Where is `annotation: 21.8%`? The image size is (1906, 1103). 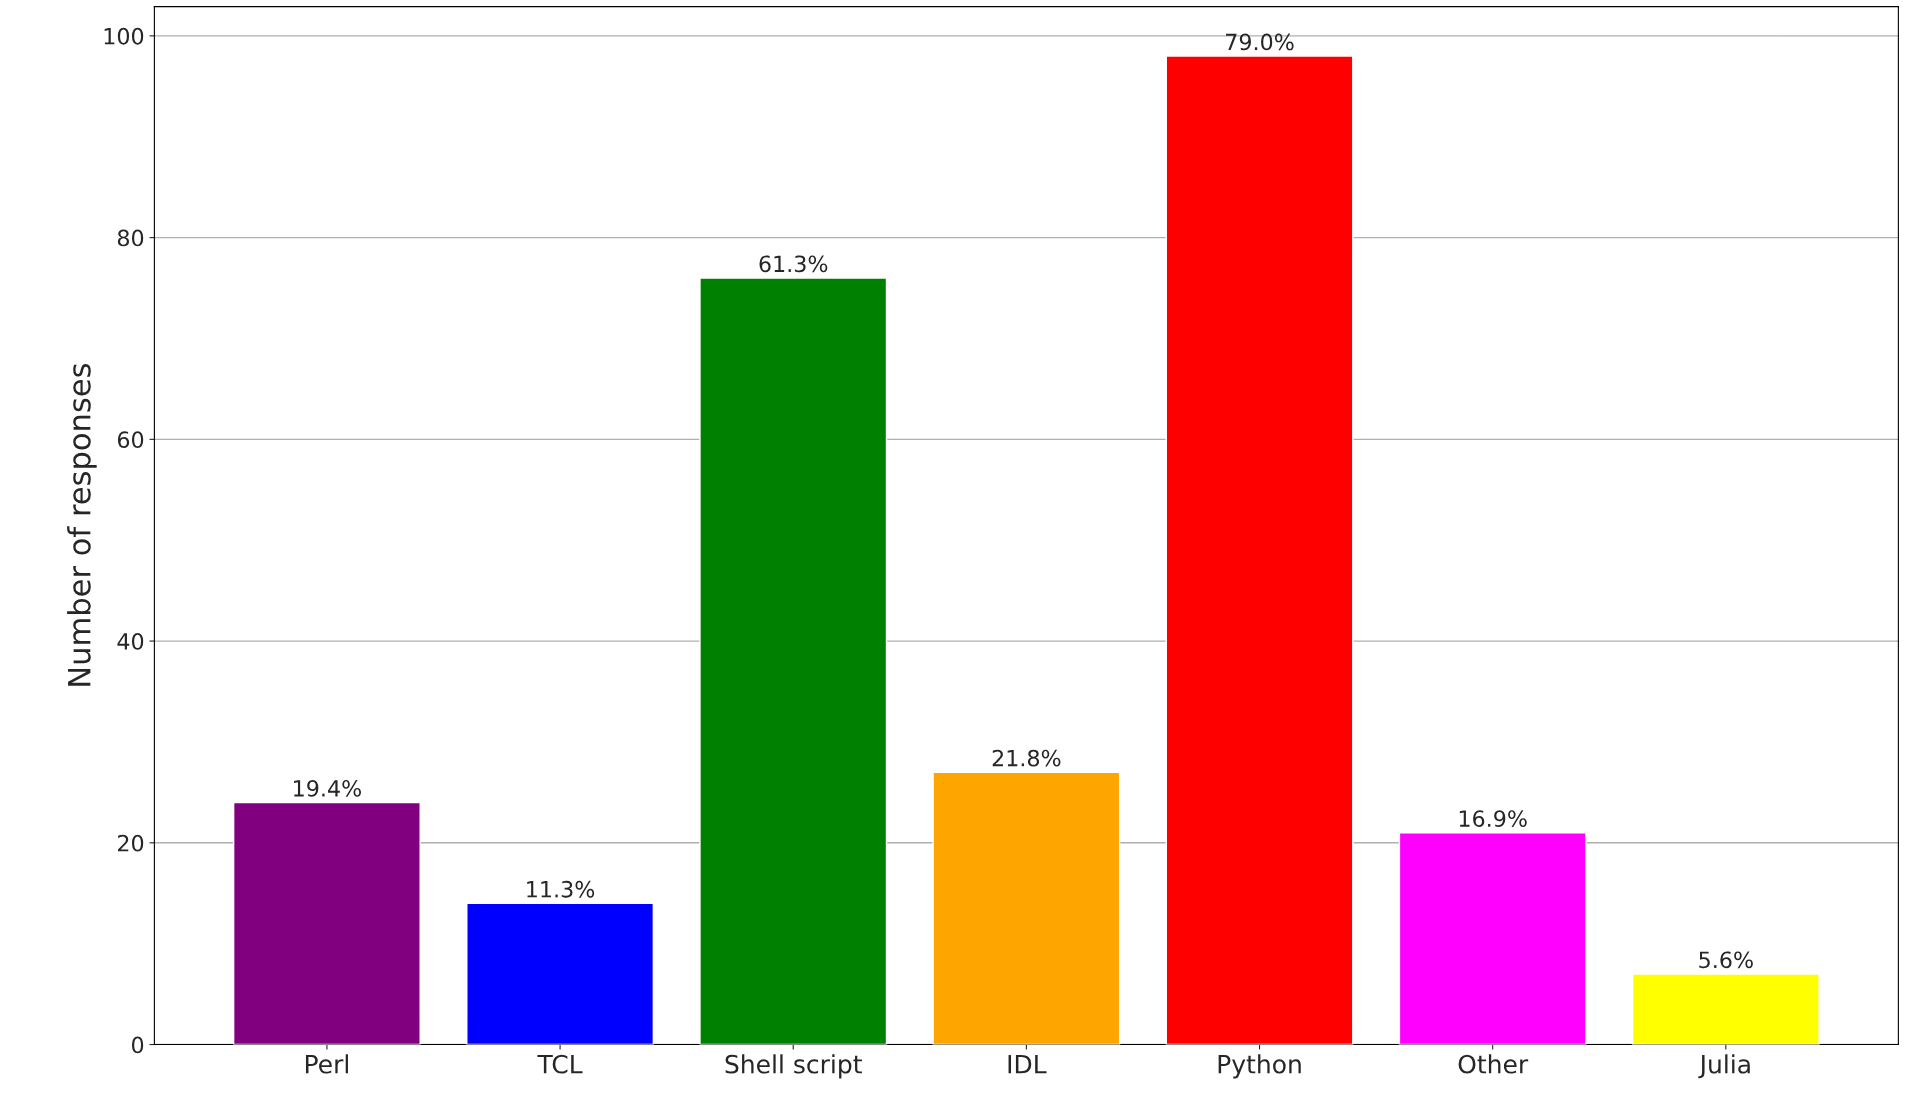
annotation: 21.8% is located at coordinates (1026, 758).